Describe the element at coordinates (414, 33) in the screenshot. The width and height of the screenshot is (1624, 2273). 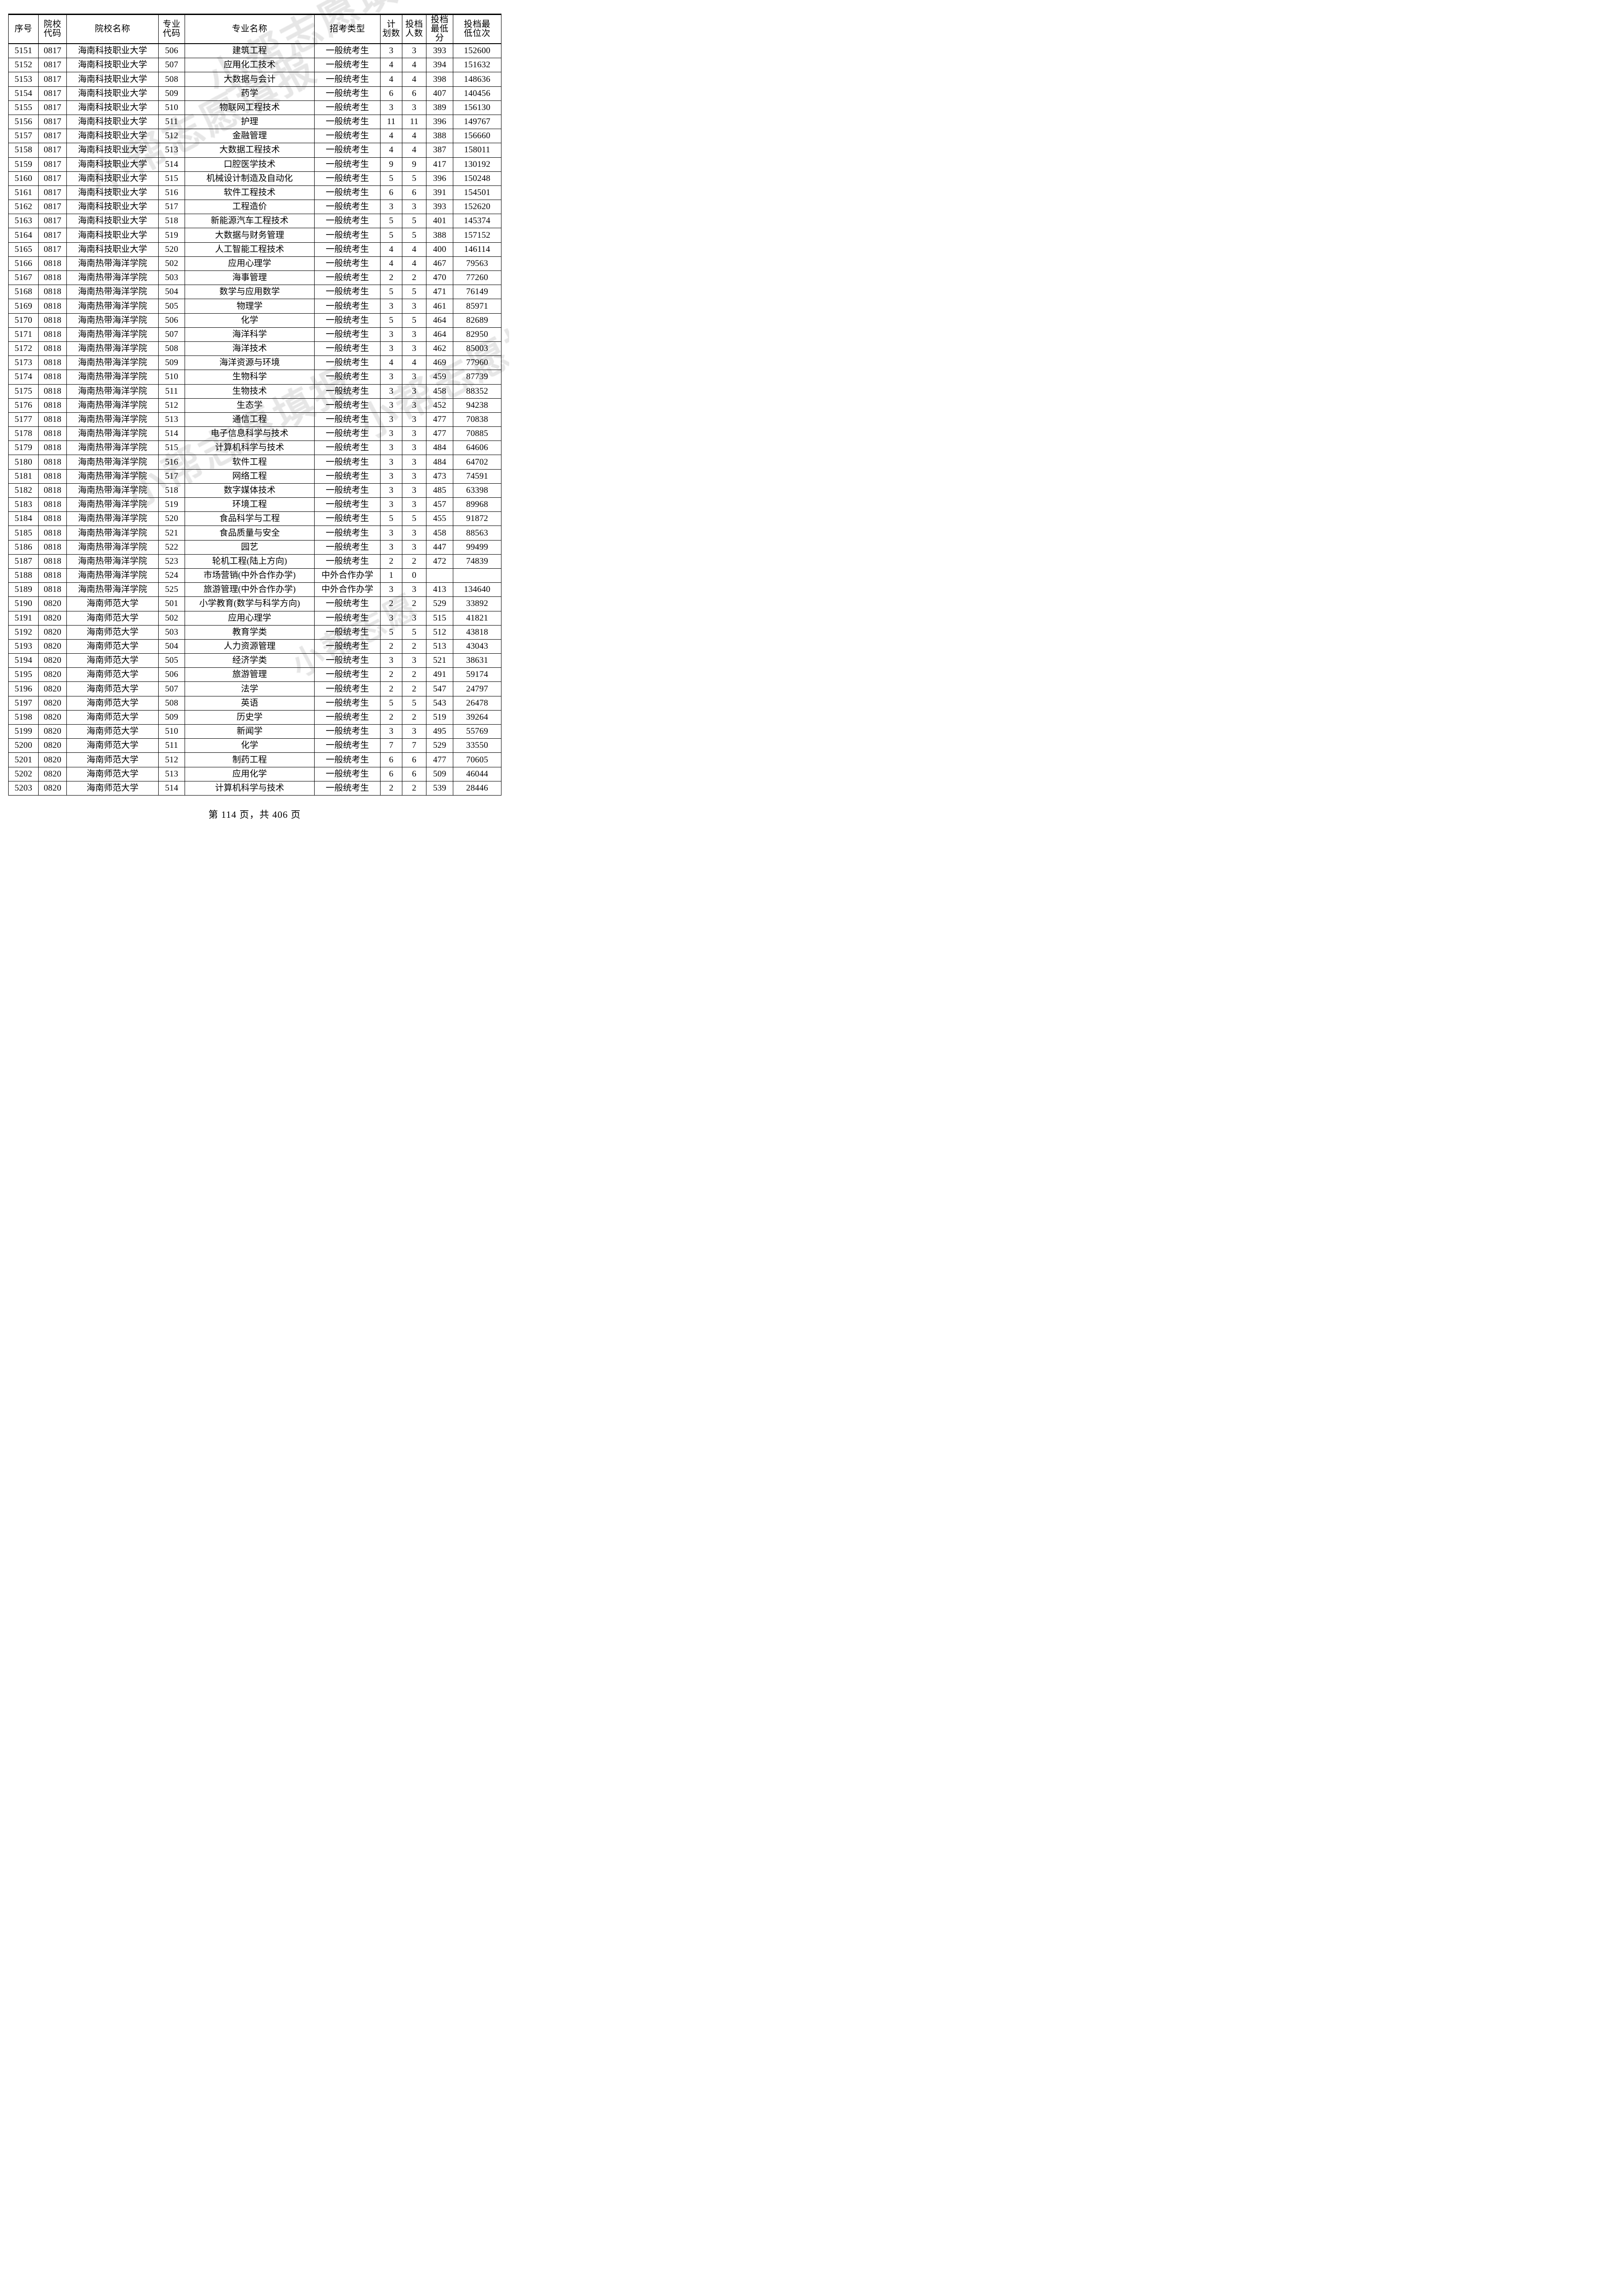
I see `header-admitted-people-line2: 人数` at that location.